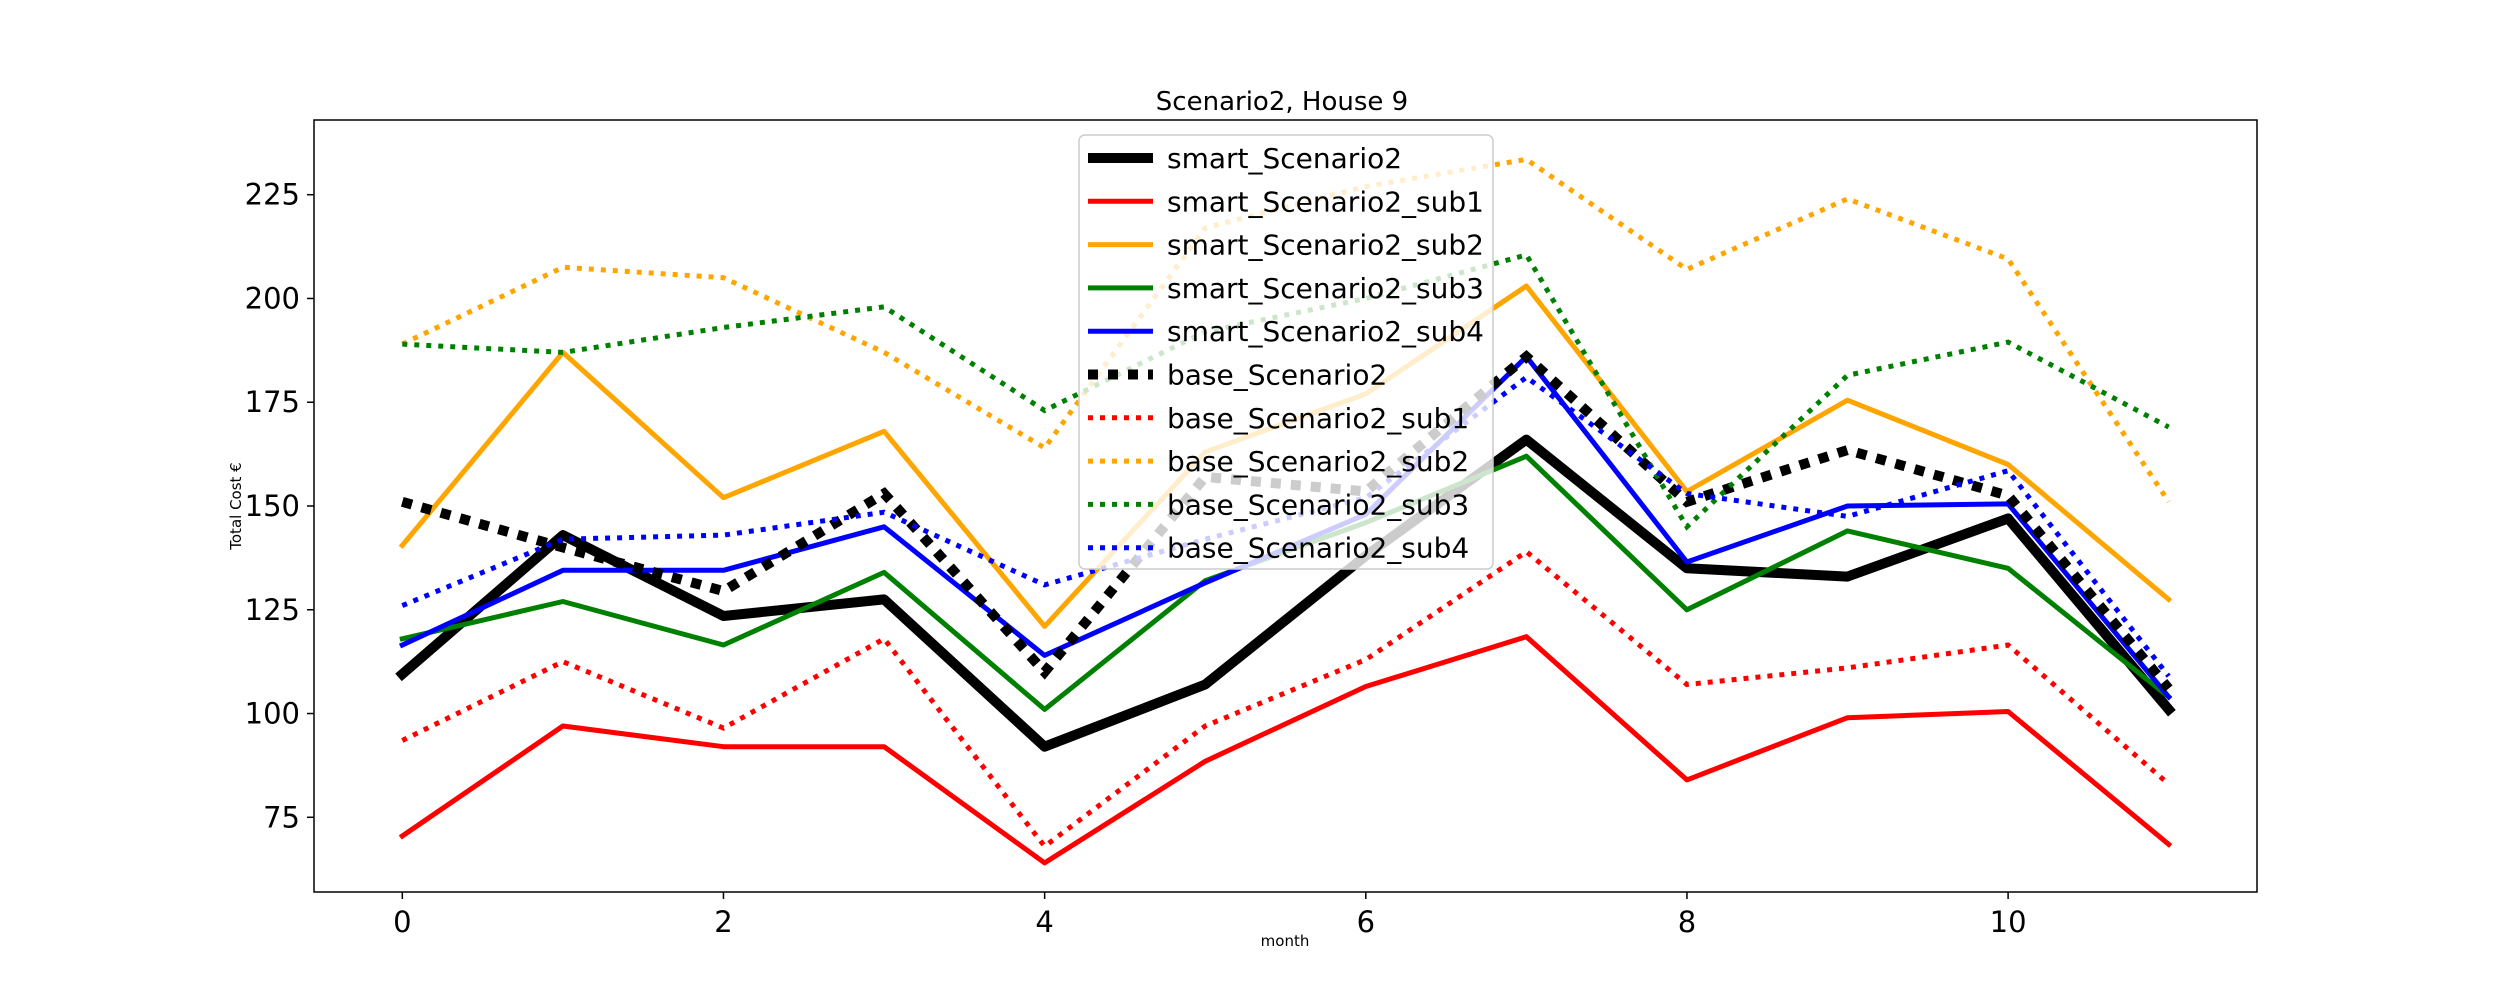 The height and width of the screenshot is (1000, 2500). I want to click on legend-label: smart_Scenario2_sub4, so click(1325, 331).